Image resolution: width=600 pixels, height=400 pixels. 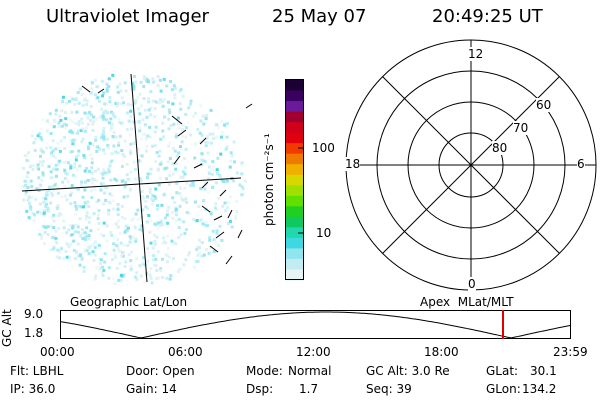 What do you see at coordinates (441, 352) in the screenshot?
I see `time-tick-1800: 18:00` at bounding box center [441, 352].